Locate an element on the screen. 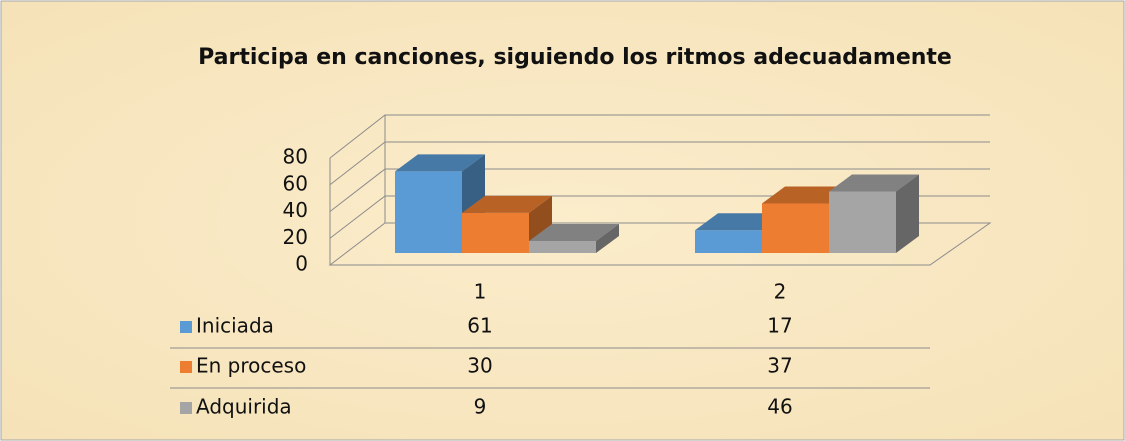 This screenshot has height=441, width=1125. y-tick-label: 60 is located at coordinates (295, 183).